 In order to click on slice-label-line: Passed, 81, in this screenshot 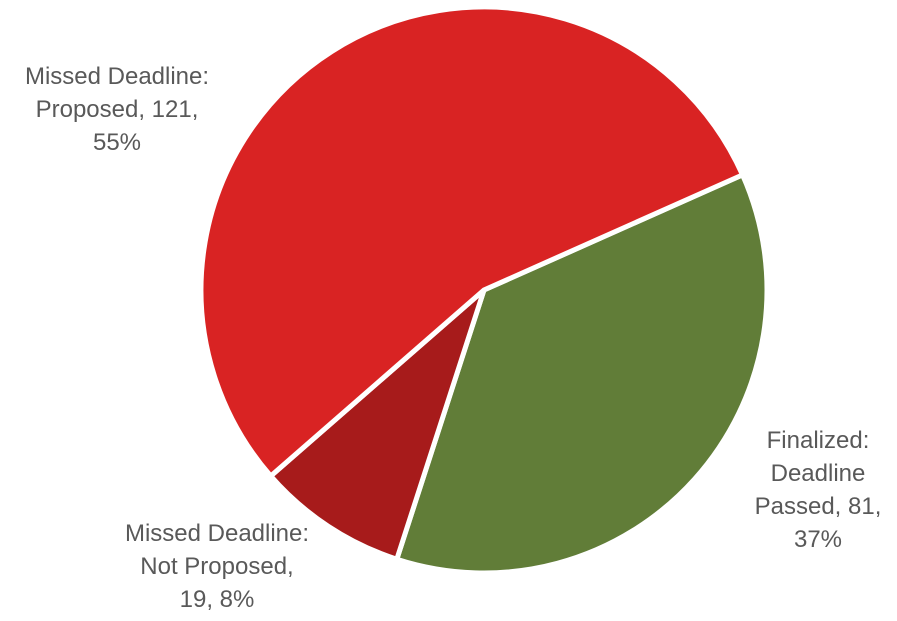, I will do `click(818, 506)`.